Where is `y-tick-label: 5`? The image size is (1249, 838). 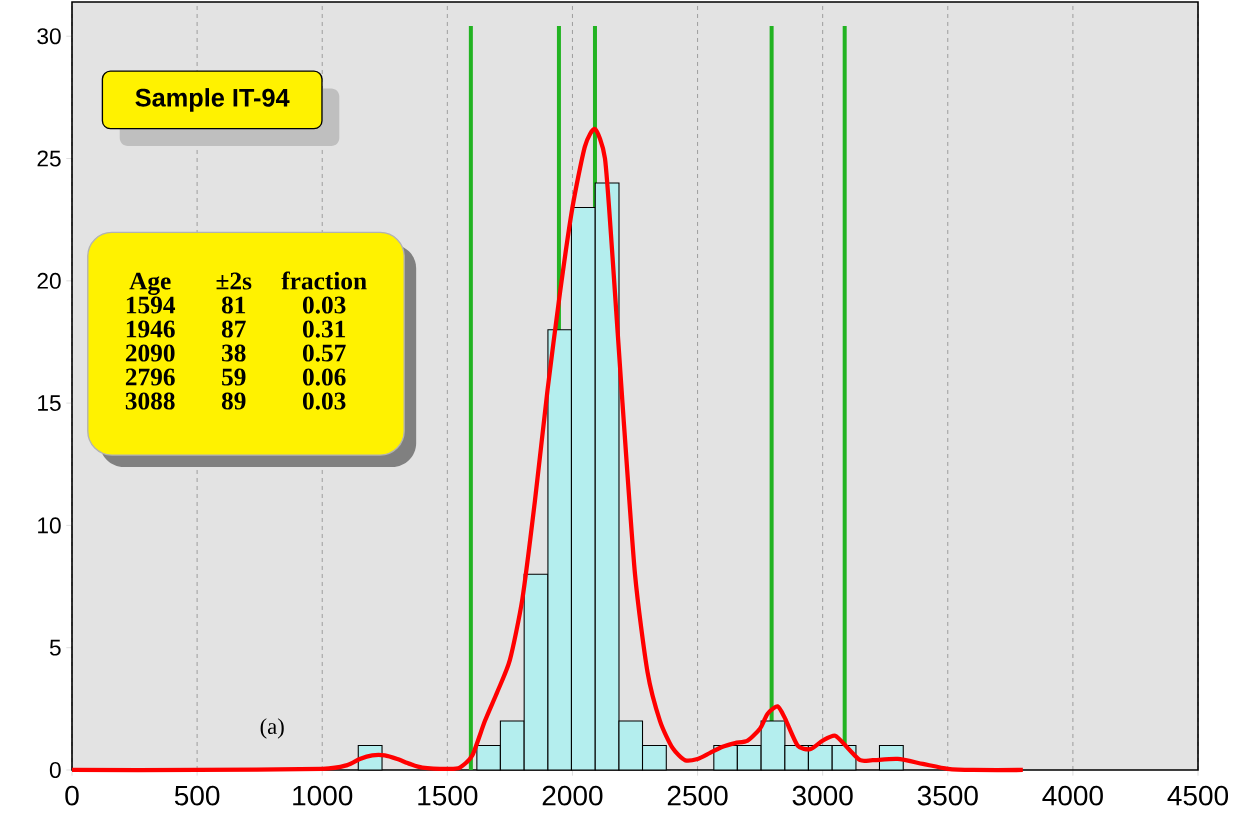 y-tick-label: 5 is located at coordinates (55, 647).